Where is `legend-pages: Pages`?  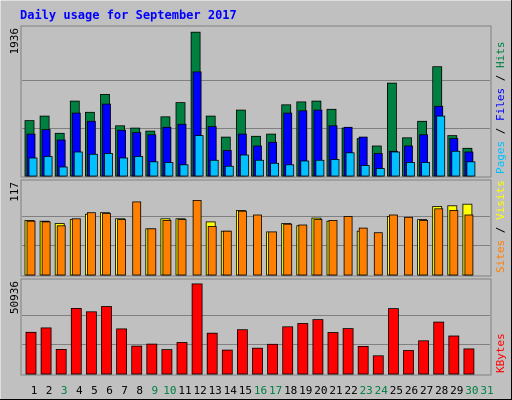 legend-pages: Pages is located at coordinates (500, 157).